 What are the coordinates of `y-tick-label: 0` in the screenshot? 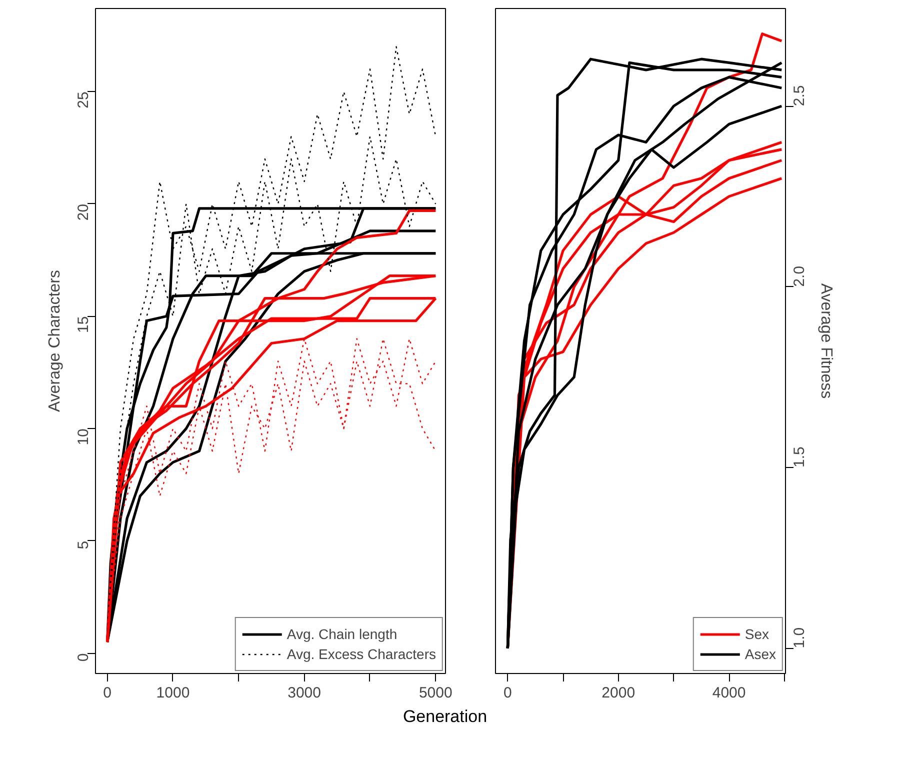 It's located at (83, 657).